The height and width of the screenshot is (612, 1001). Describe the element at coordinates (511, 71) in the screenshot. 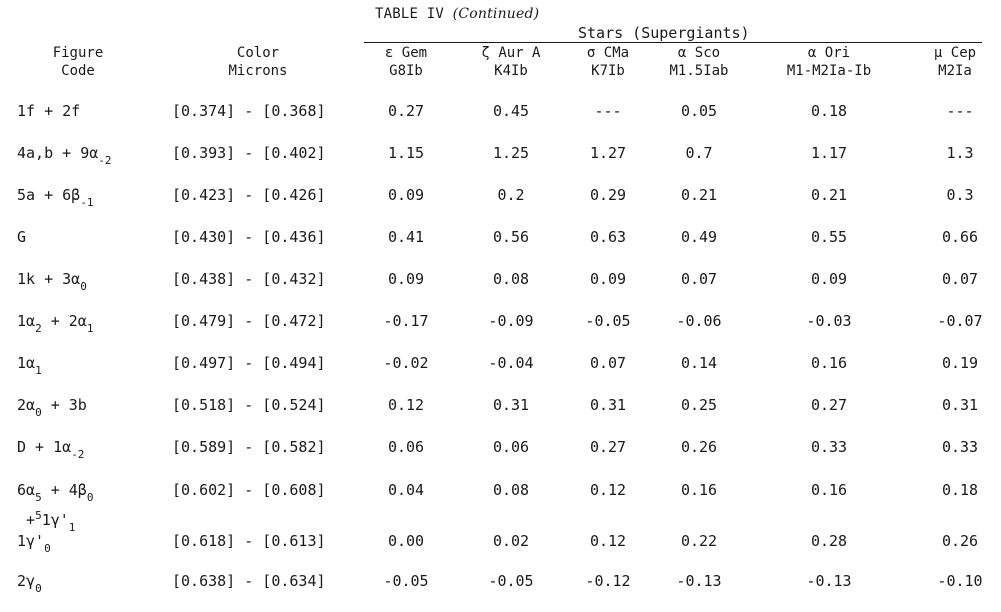

I see `star-type: K4Ib` at that location.